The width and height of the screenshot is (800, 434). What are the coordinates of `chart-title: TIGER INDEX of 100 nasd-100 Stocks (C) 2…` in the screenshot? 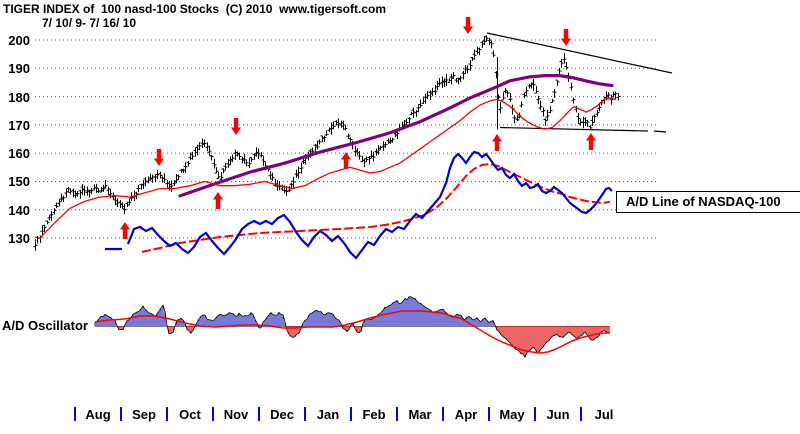 It's located at (194, 9).